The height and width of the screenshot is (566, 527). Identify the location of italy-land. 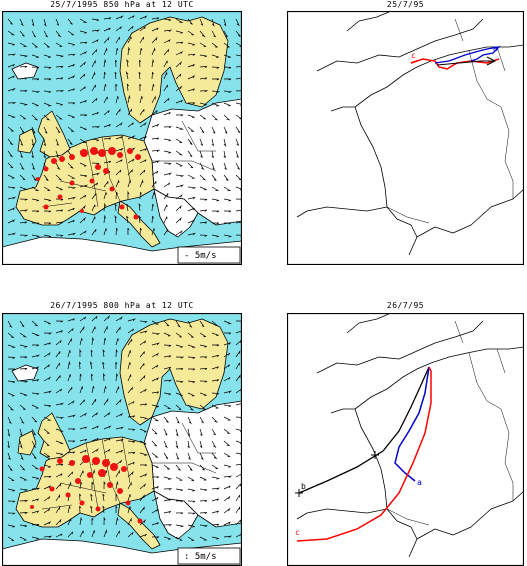
(139, 224).